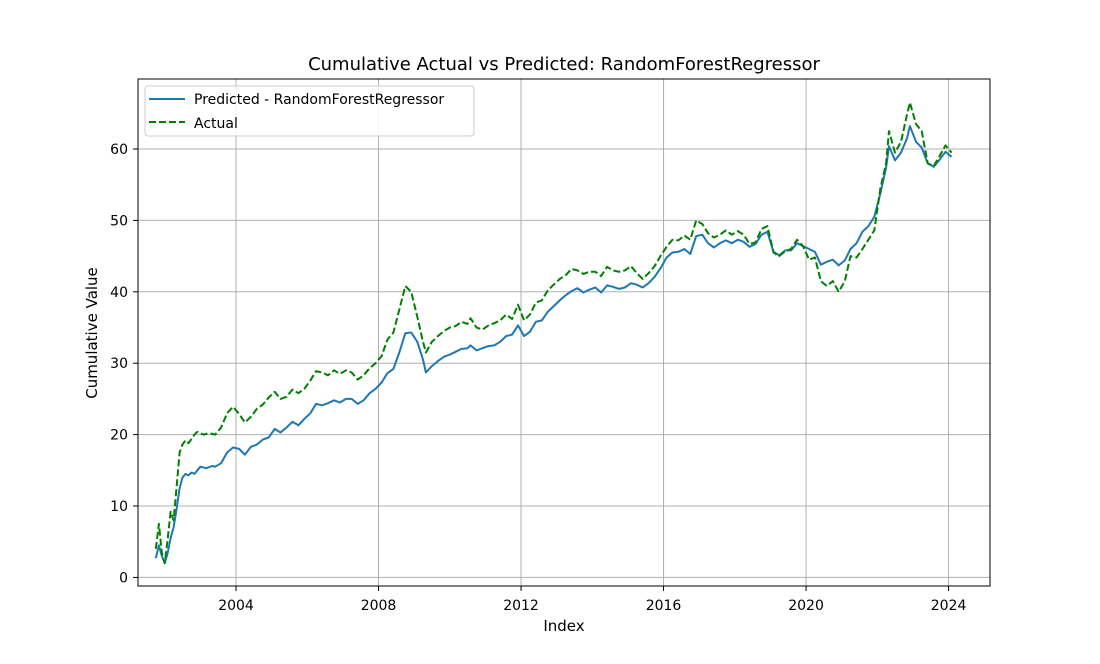 This screenshot has width=1100, height=664. Describe the element at coordinates (119, 293) in the screenshot. I see `y-tick-label: 40` at that location.